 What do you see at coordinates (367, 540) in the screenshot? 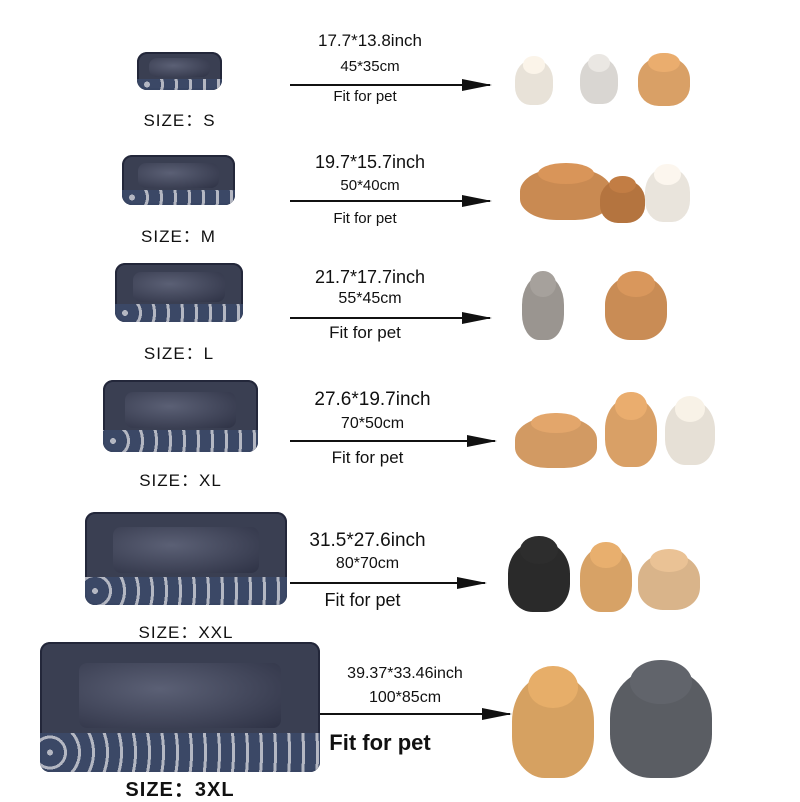
I see `dimension-inch: 31.5*27.6inch` at bounding box center [367, 540].